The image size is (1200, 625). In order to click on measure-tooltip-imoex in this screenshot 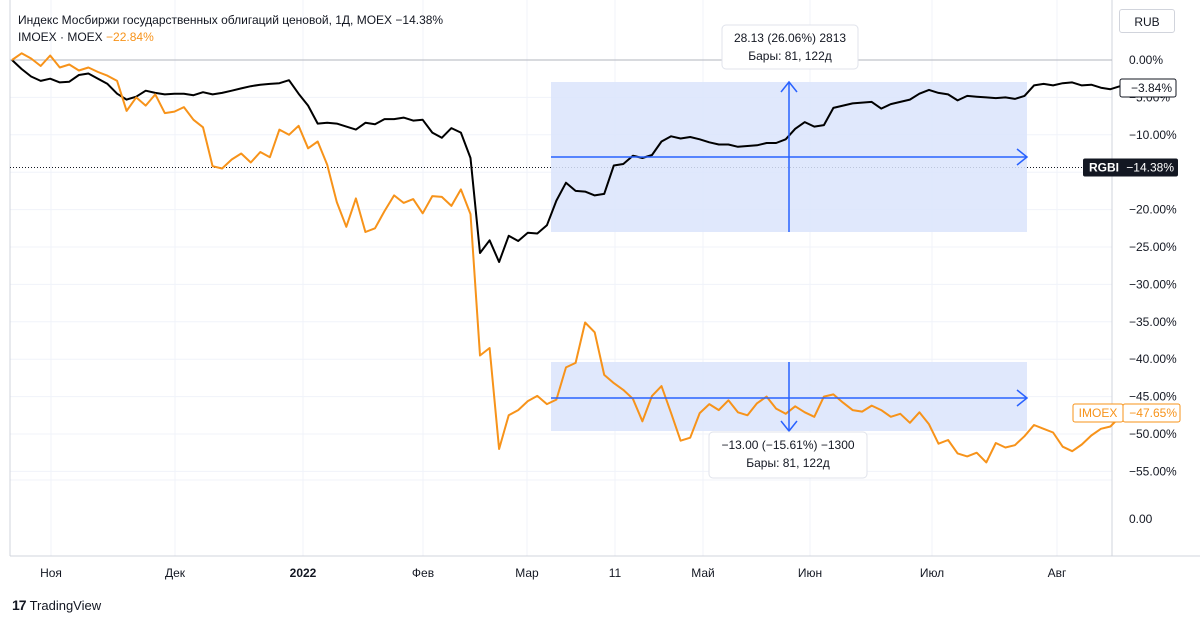, I will do `click(788, 455)`.